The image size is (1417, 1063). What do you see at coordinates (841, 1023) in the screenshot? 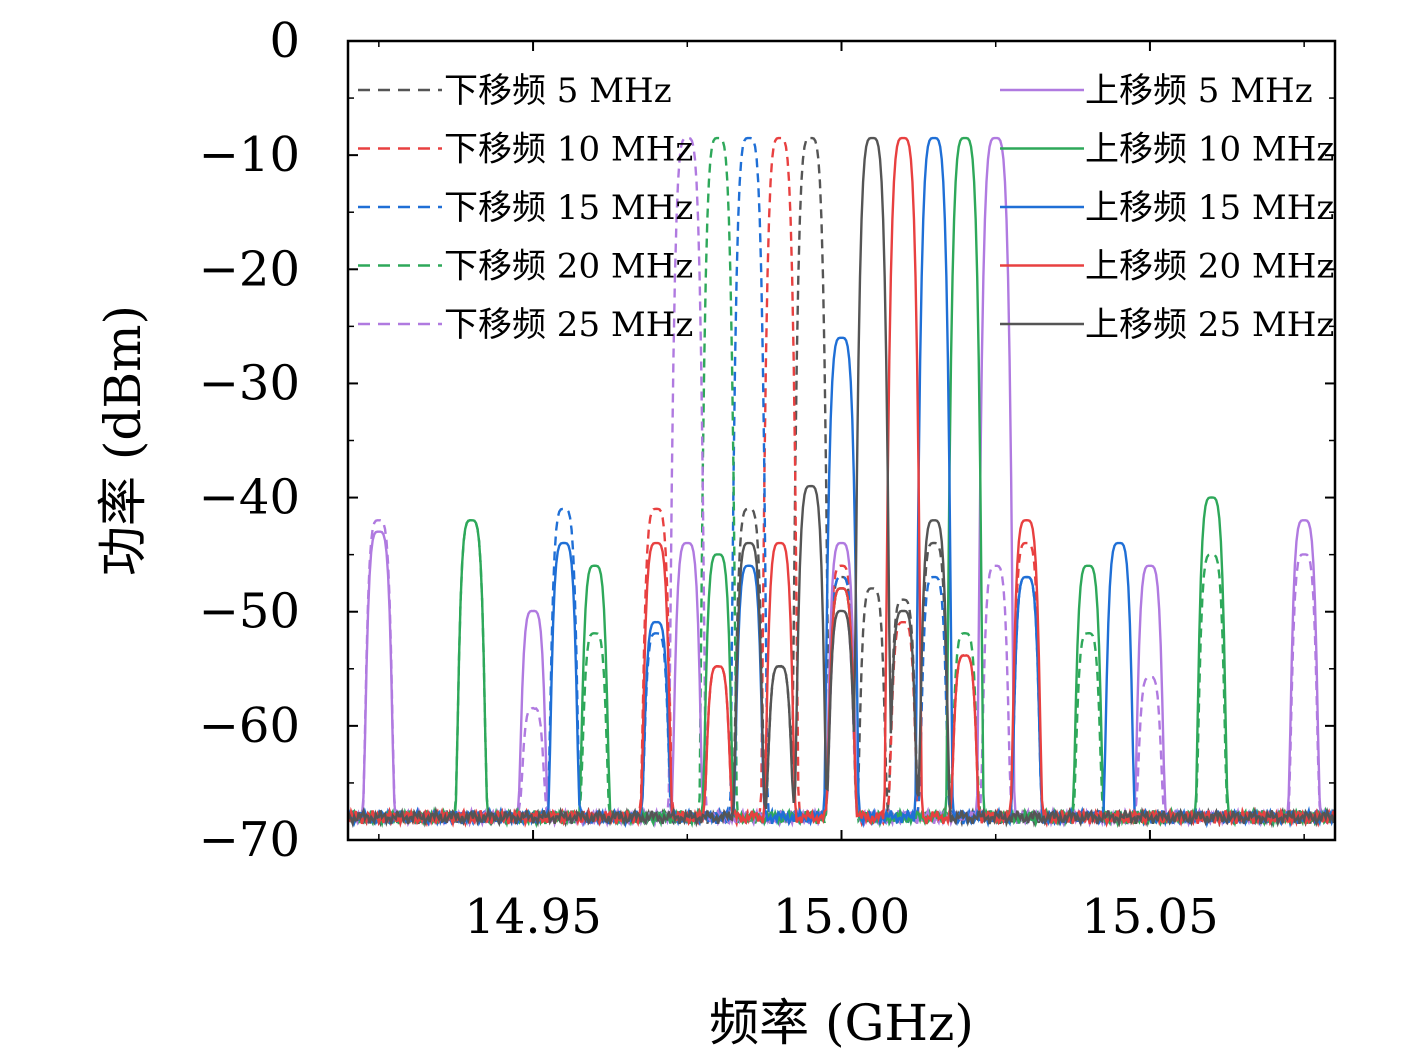
I see `x-axis-label: 频率 (GHz)` at bounding box center [841, 1023].